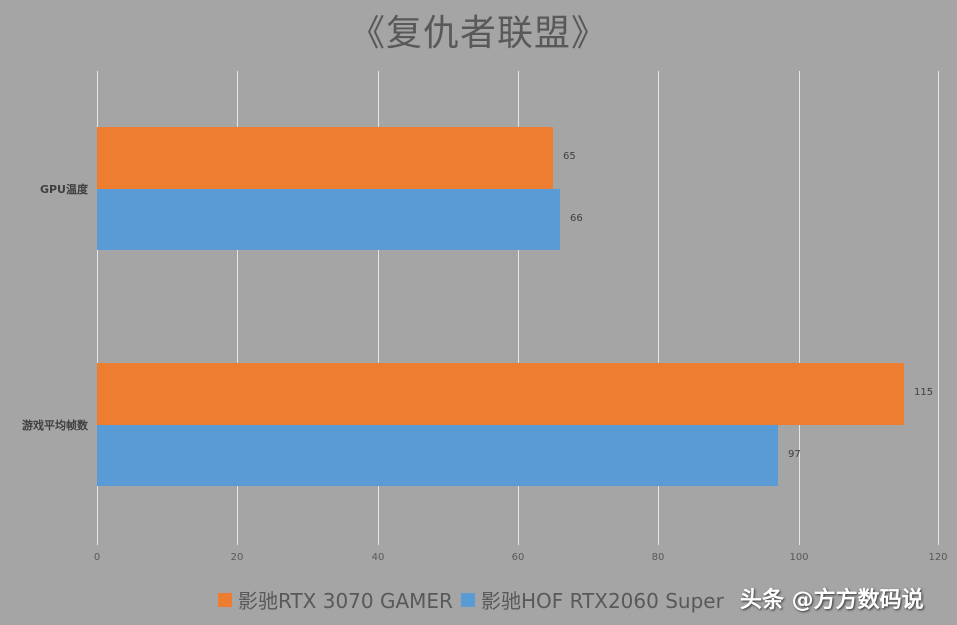 This screenshot has width=957, height=625. I want to click on legend: 影驰RTX 3070 GAMER 影驰HOF RTX2060 Super, so click(475, 599).